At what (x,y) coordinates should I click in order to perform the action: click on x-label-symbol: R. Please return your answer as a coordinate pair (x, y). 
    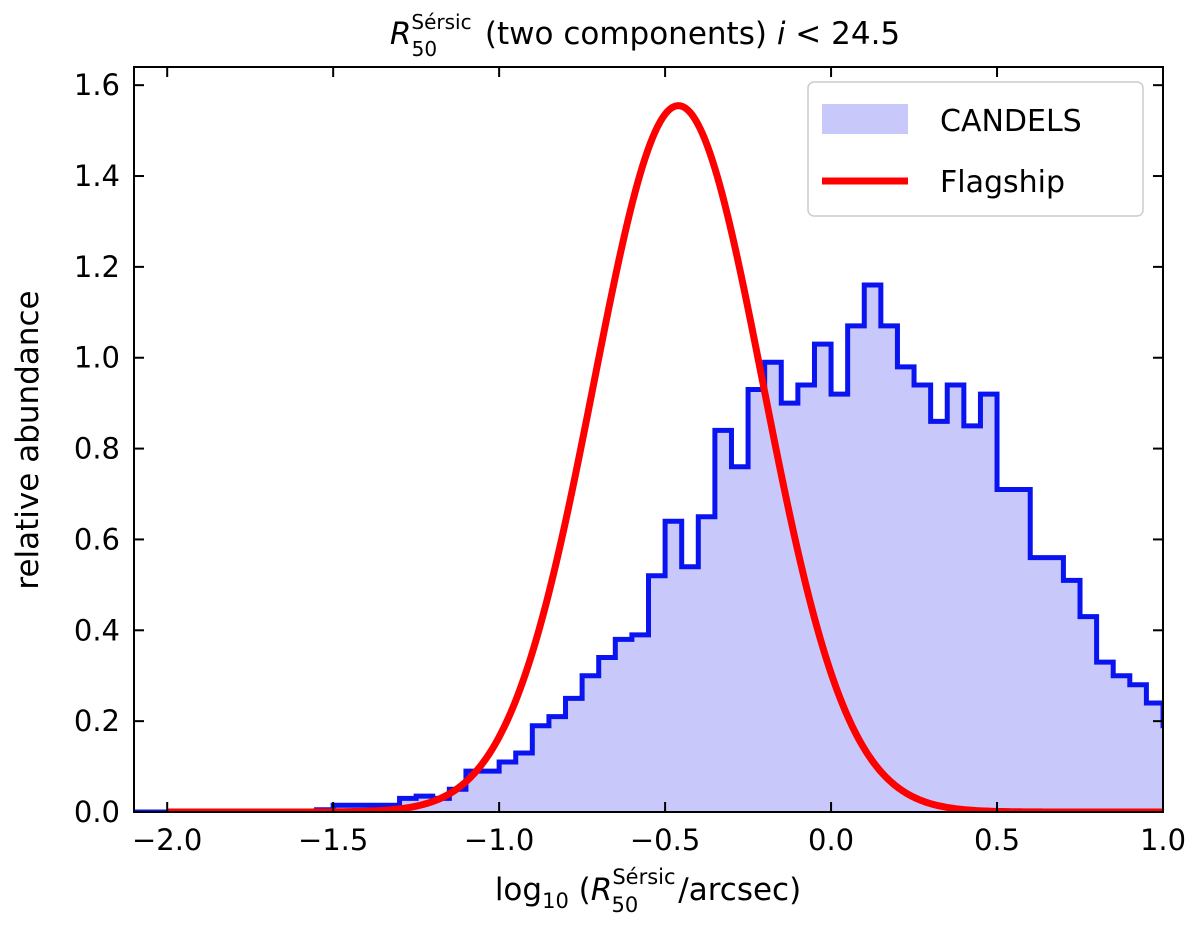
    Looking at the image, I should click on (602, 890).